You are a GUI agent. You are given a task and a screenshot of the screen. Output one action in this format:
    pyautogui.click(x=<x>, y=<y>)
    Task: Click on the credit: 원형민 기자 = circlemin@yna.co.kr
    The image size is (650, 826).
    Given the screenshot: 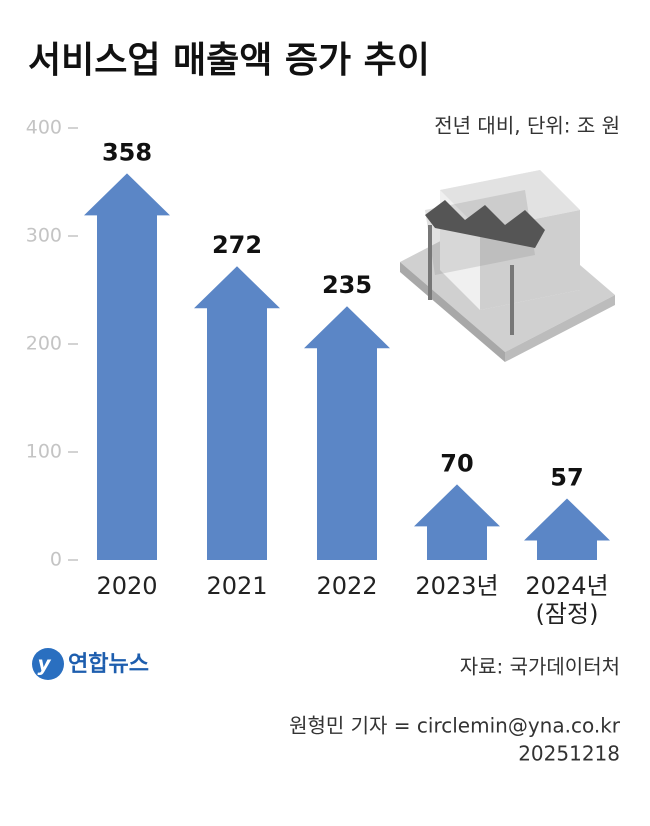 What is the action you would take?
    pyautogui.click(x=455, y=726)
    